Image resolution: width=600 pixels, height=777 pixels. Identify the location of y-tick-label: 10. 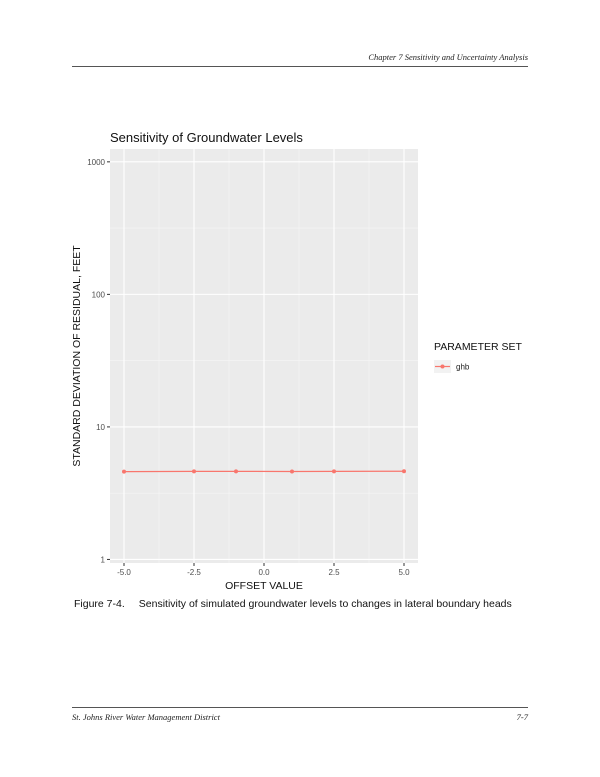
(100, 427).